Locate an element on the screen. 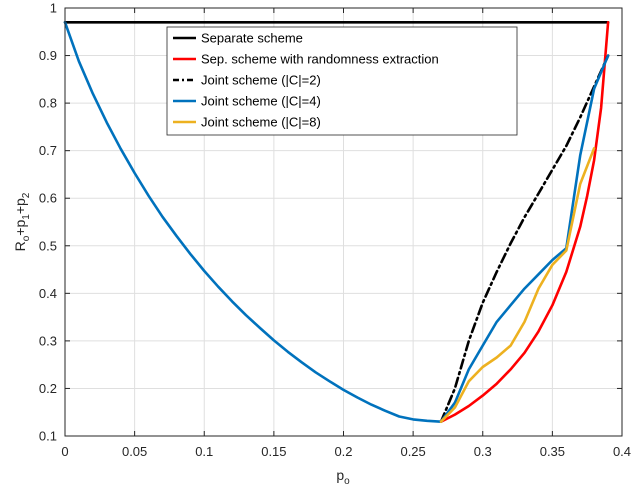 This screenshot has height=493, width=633. x-tick-label: 0.15 is located at coordinates (273, 451).